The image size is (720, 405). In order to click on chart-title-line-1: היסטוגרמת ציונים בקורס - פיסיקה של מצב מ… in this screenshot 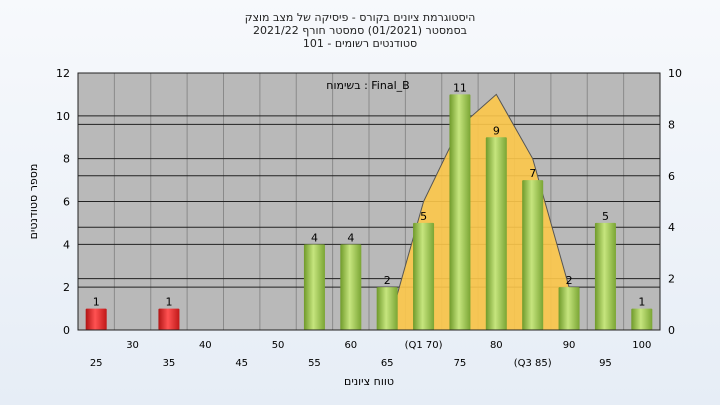, I will do `click(360, 17)`.